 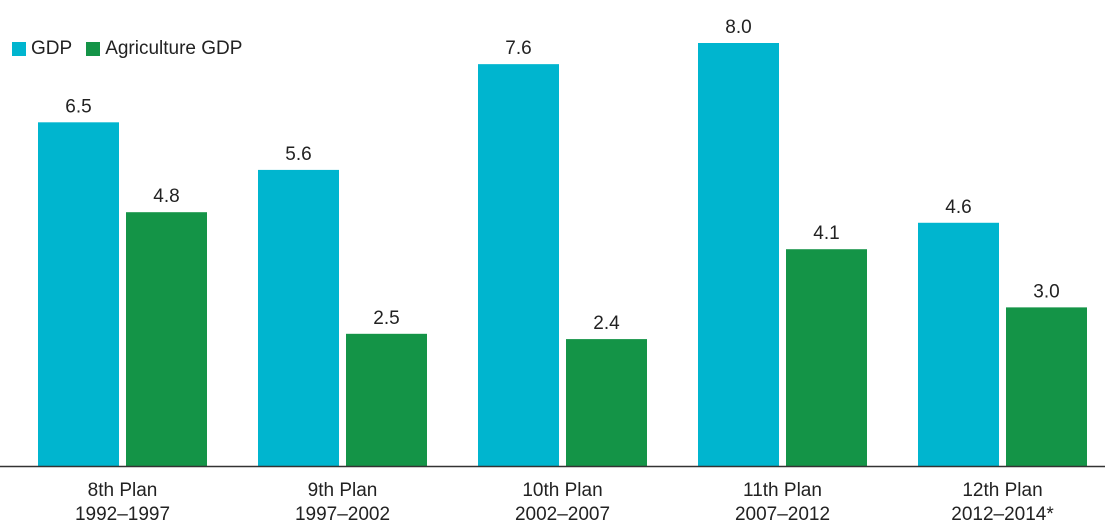 What do you see at coordinates (298, 154) in the screenshot?
I see `value-label-gdp-1: 5.6` at bounding box center [298, 154].